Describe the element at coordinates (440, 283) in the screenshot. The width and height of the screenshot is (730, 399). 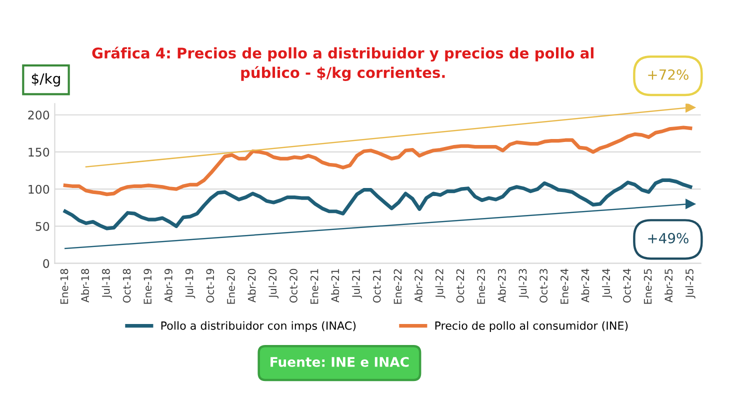
I see `x-tick-label: Jul-22` at that location.